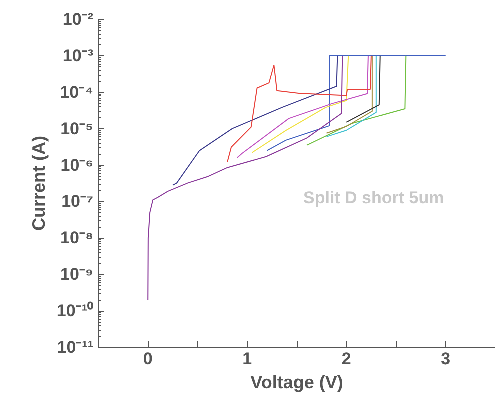 Image resolution: width=495 pixels, height=419 pixels. I want to click on y-tick-label: 10⁻⁴, so click(77, 92).